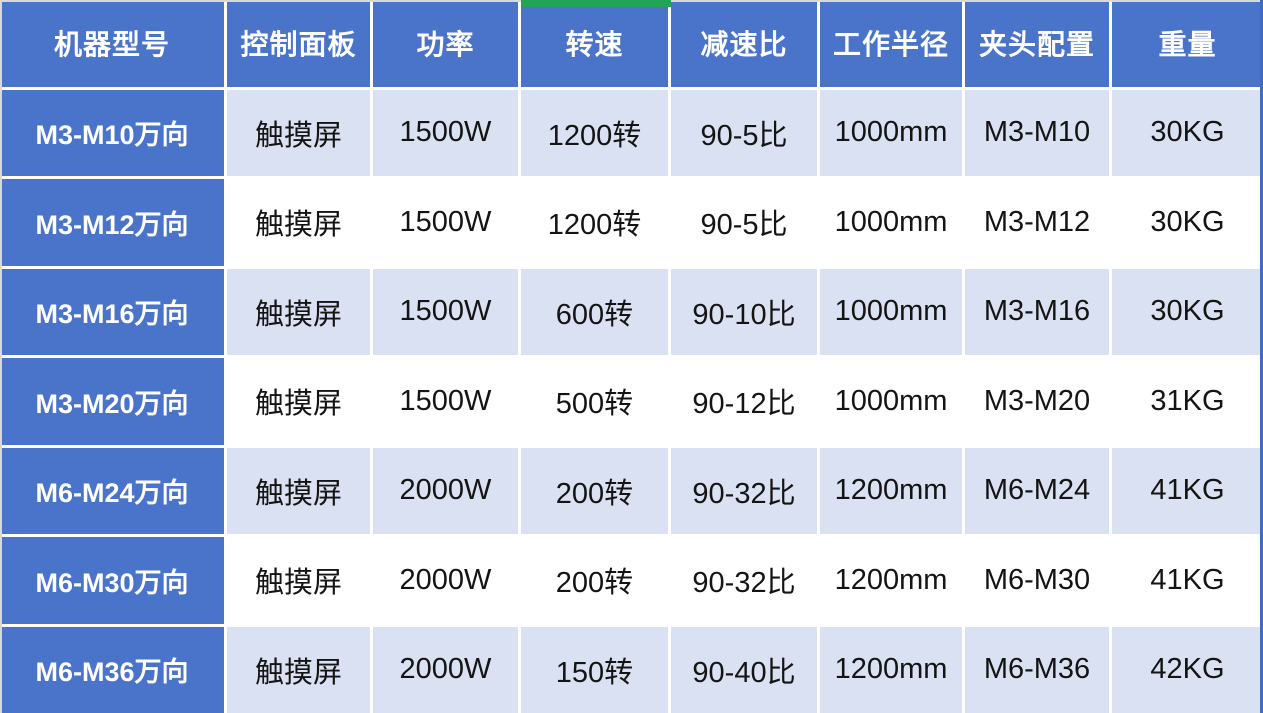 This screenshot has width=1263, height=713. What do you see at coordinates (1, 356) in the screenshot?
I see `table-left-border` at bounding box center [1, 356].